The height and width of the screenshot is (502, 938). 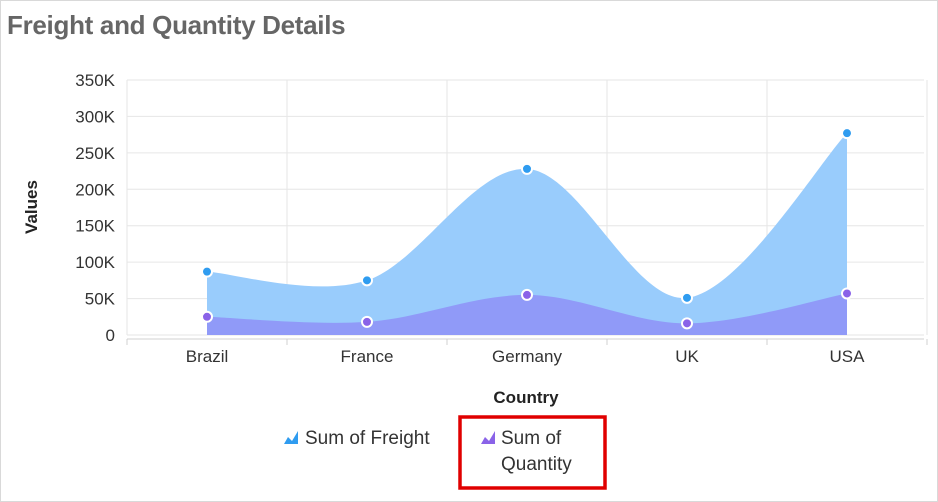 I want to click on y-tick-label: 350K, so click(x=95, y=80).